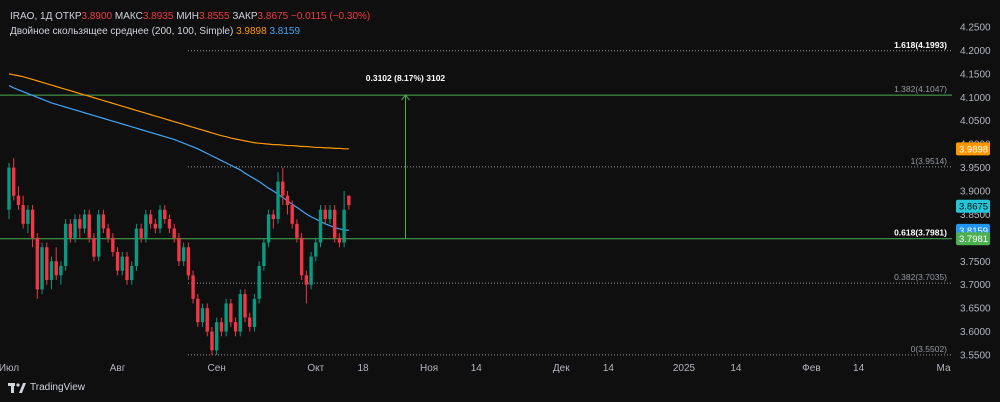  What do you see at coordinates (929, 161) in the screenshot?
I see `fib-level-label: 1(3.9514)` at bounding box center [929, 161].